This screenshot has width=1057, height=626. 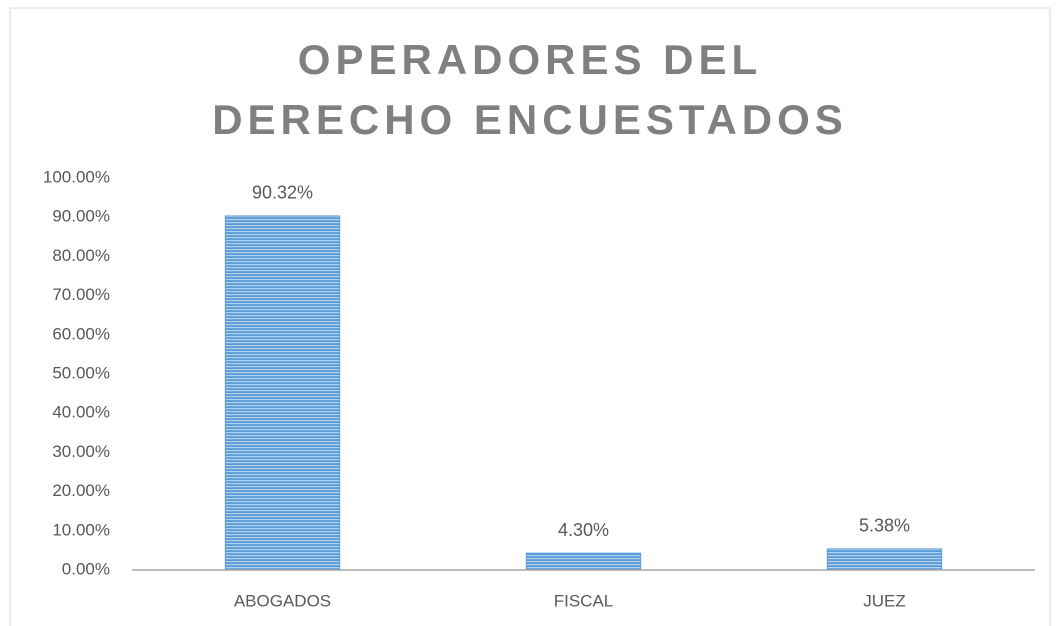 I want to click on y-tick-label: 80.00%, so click(x=81, y=255).